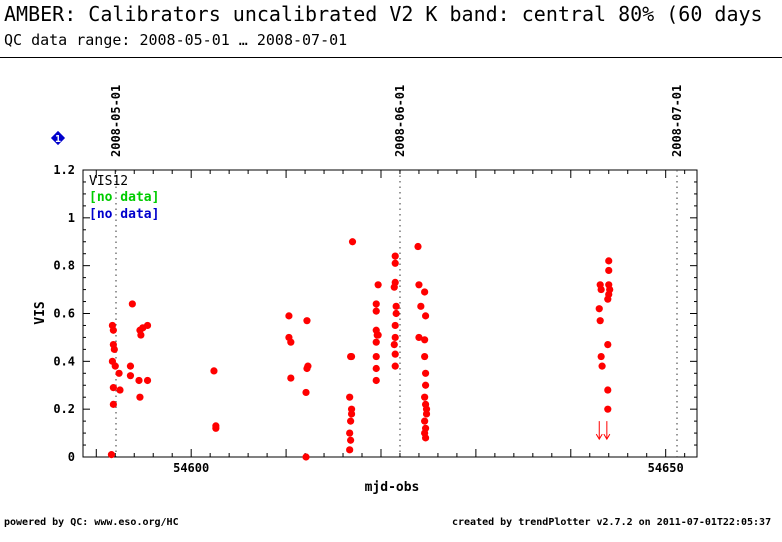  Describe the element at coordinates (64, 170) in the screenshot. I see `y-tick-label: 1.2` at that location.